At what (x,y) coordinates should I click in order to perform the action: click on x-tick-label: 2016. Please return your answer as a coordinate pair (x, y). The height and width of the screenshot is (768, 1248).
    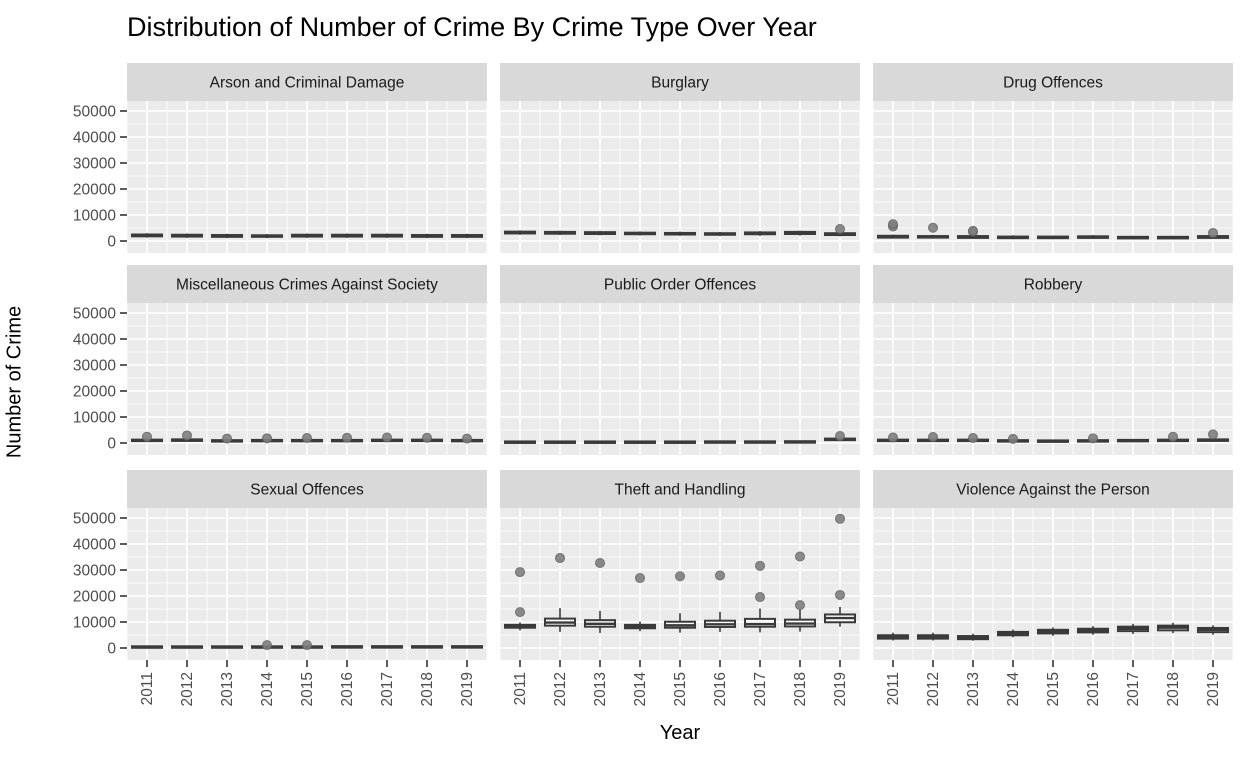
    Looking at the image, I should click on (347, 689).